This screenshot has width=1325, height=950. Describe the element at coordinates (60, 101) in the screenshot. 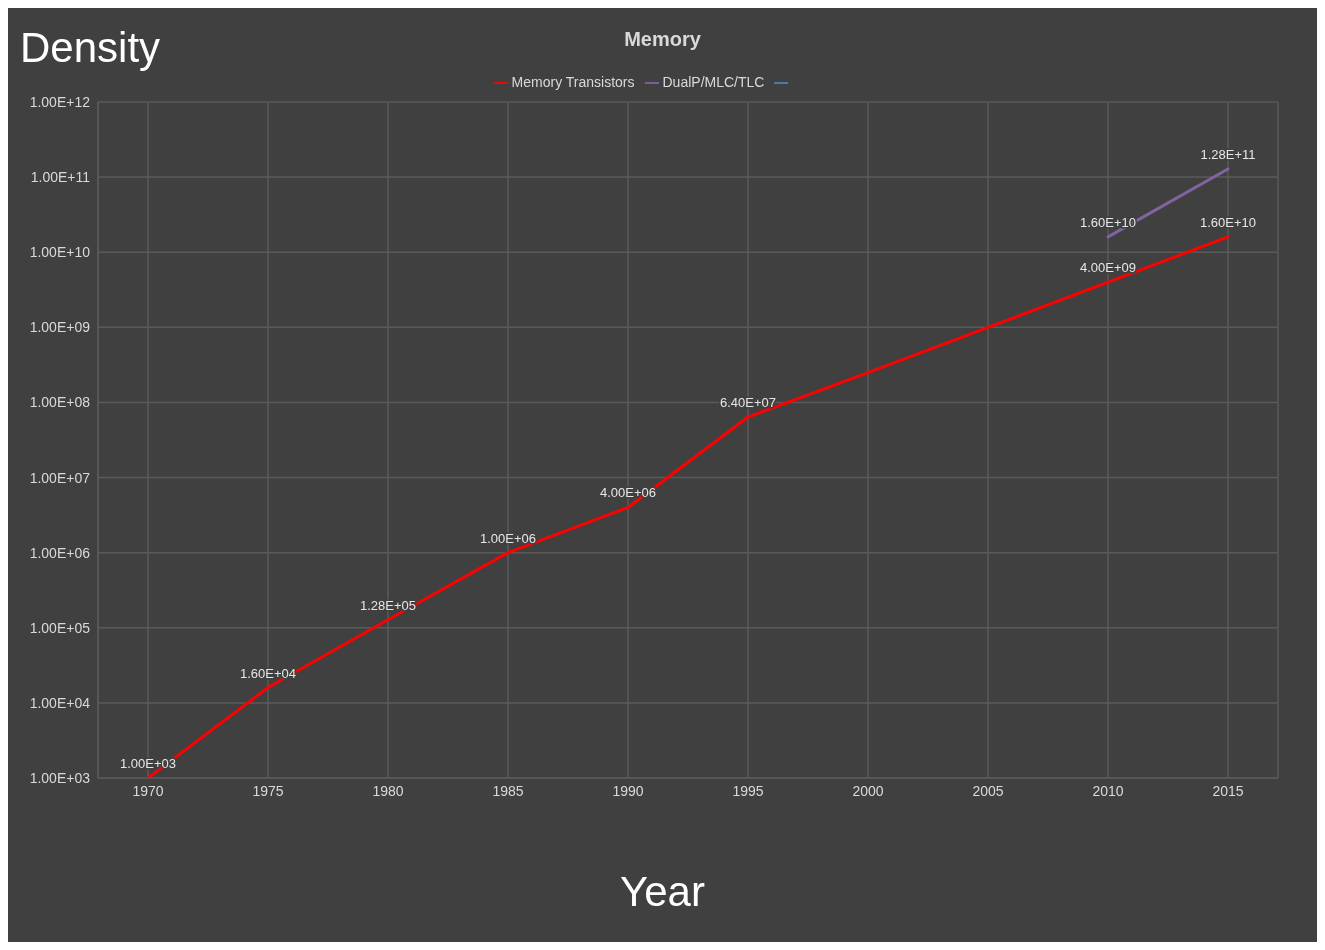

I see `y-tick-label: 1.00E+12` at that location.